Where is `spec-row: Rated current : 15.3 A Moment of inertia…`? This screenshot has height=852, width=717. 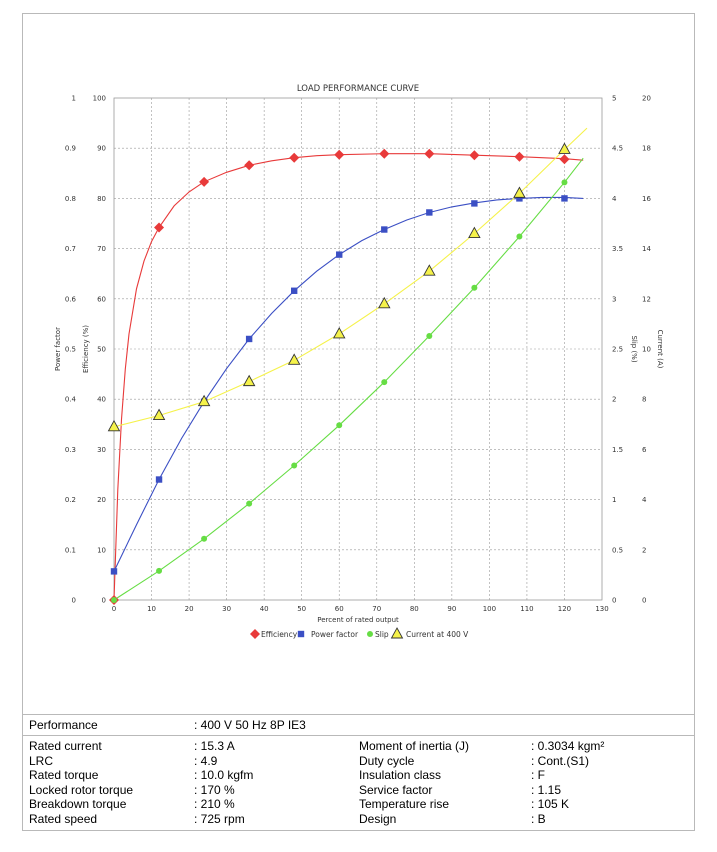
spec-row: Rated current : 15.3 A Moment of inertia… is located at coordinates (359, 745).